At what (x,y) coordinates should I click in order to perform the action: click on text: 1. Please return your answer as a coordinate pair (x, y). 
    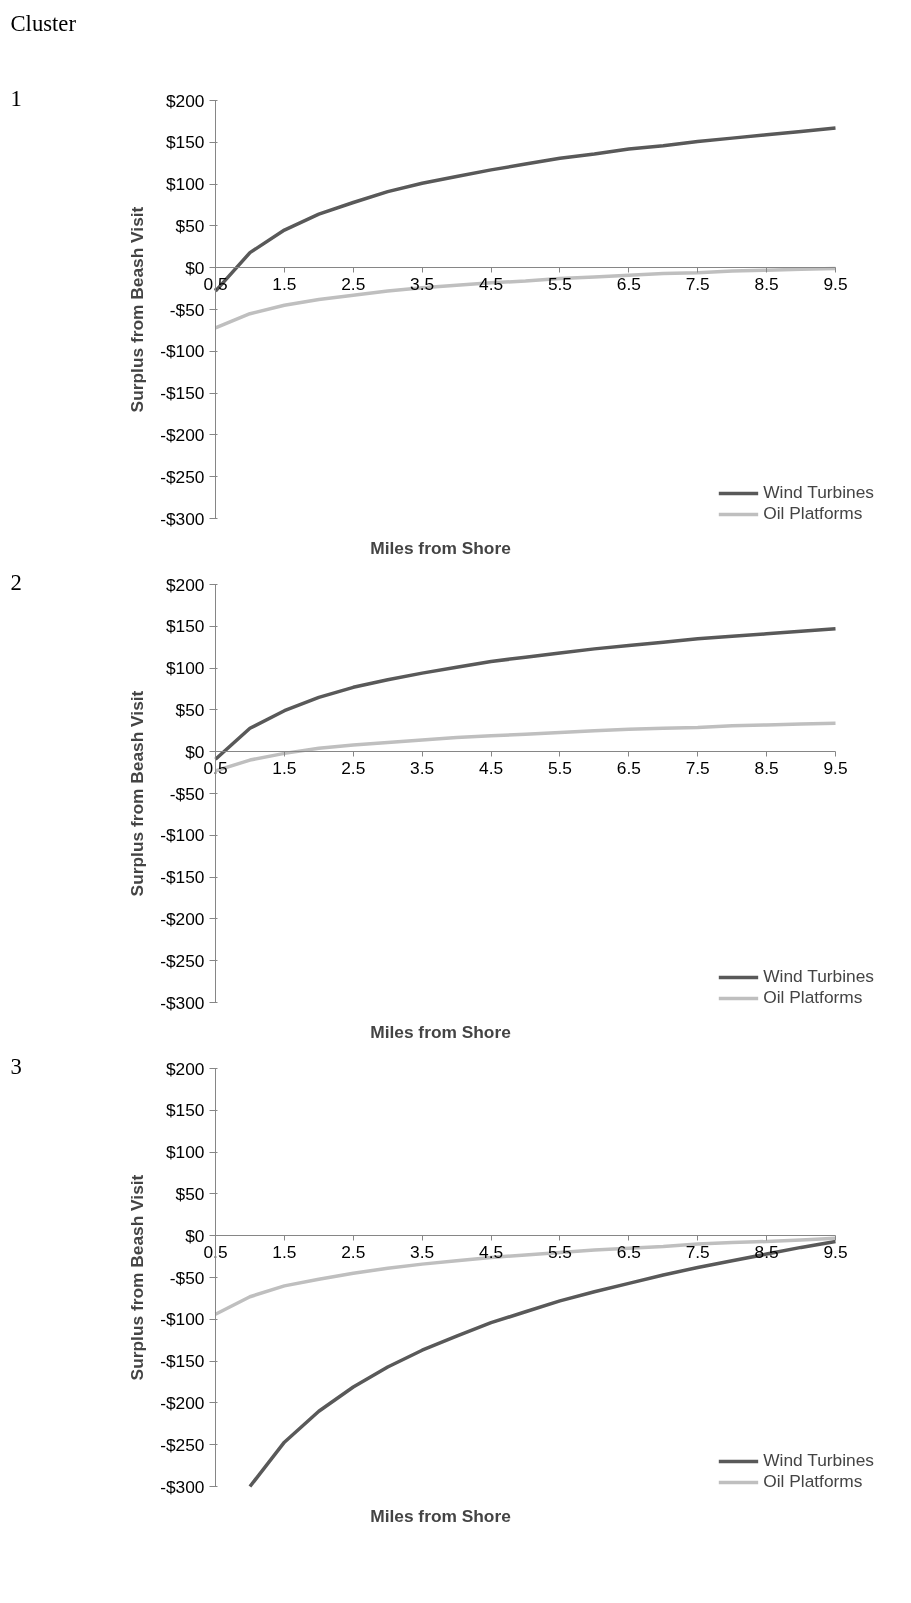
    Looking at the image, I should click on (16, 98).